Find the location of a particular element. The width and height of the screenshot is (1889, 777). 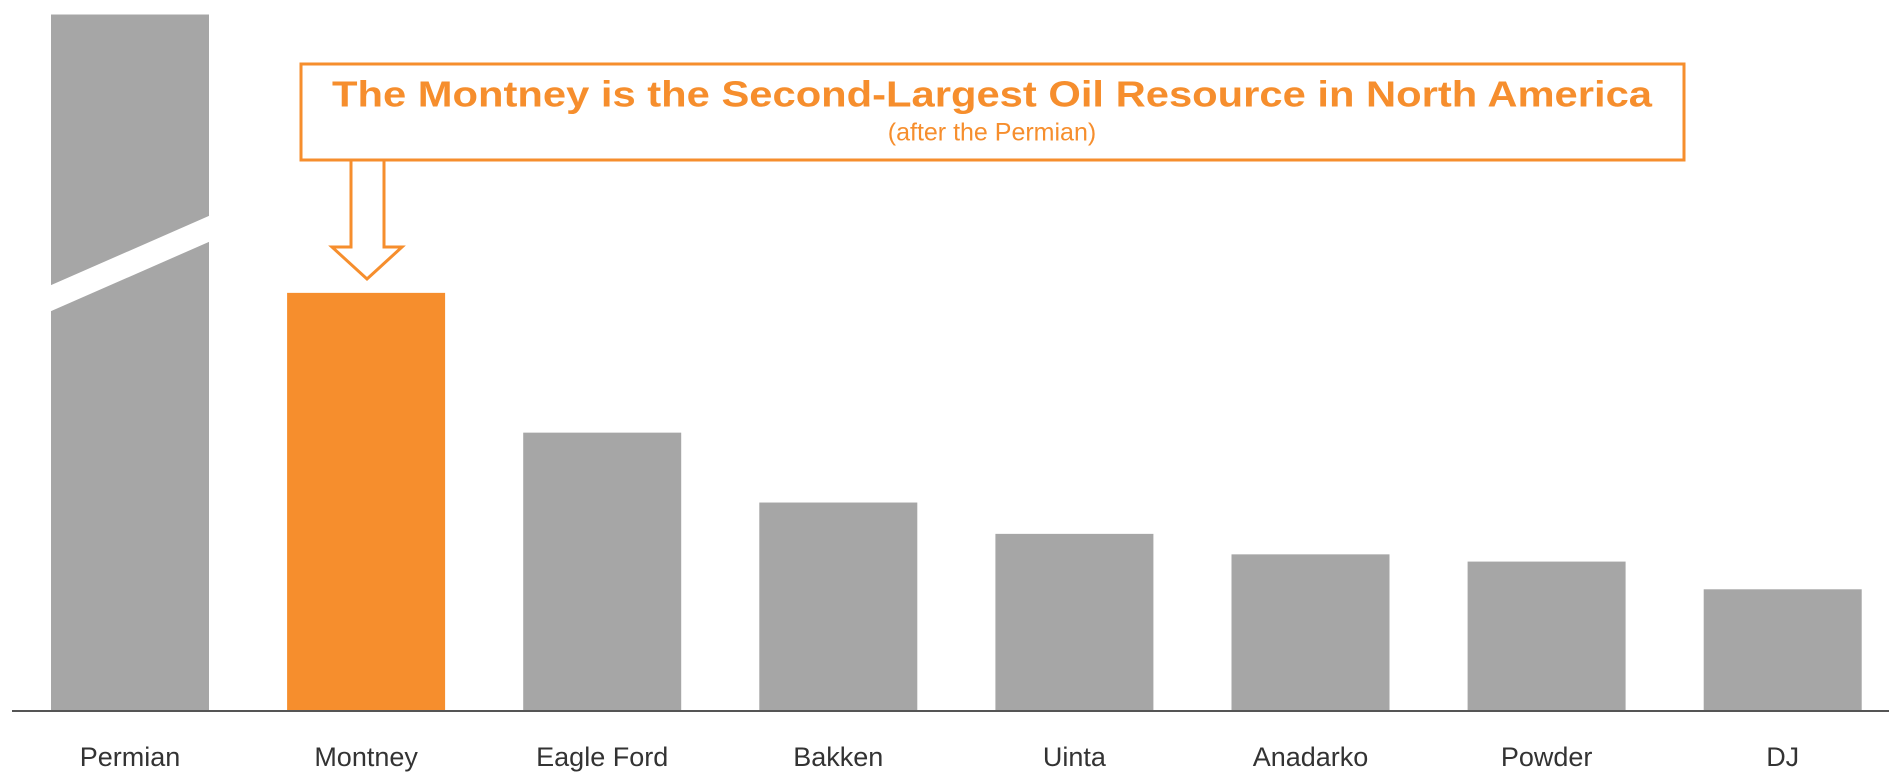

annotation-arrow is located at coordinates (367, 220).